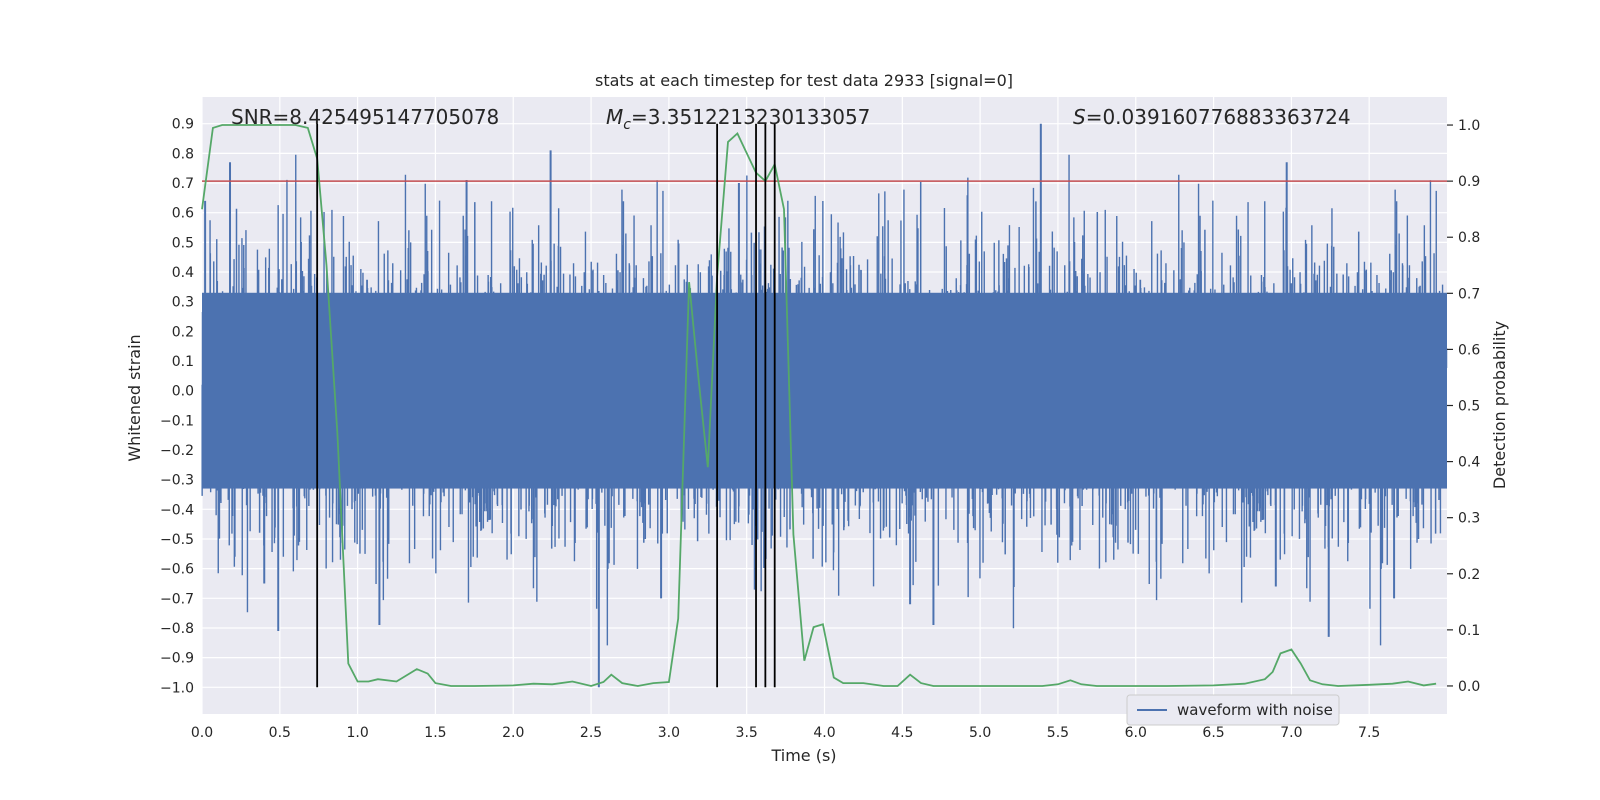  Describe the element at coordinates (183, 332) in the screenshot. I see `y-left-tick-label: 0.2` at that location.